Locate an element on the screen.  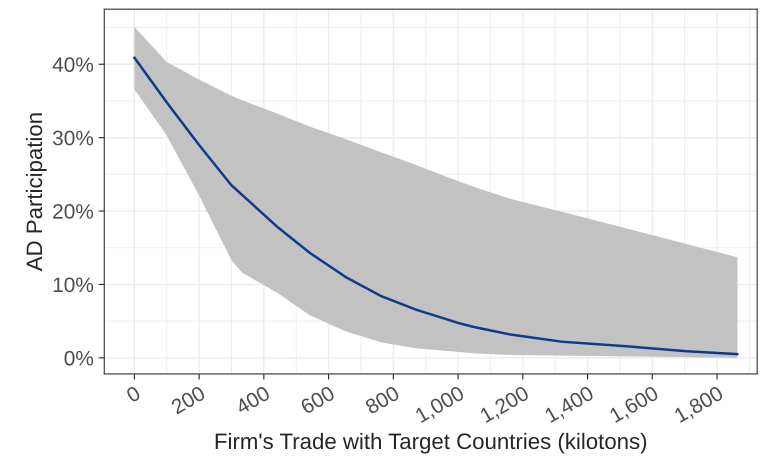
x-tick-label: 600 is located at coordinates (318, 399).